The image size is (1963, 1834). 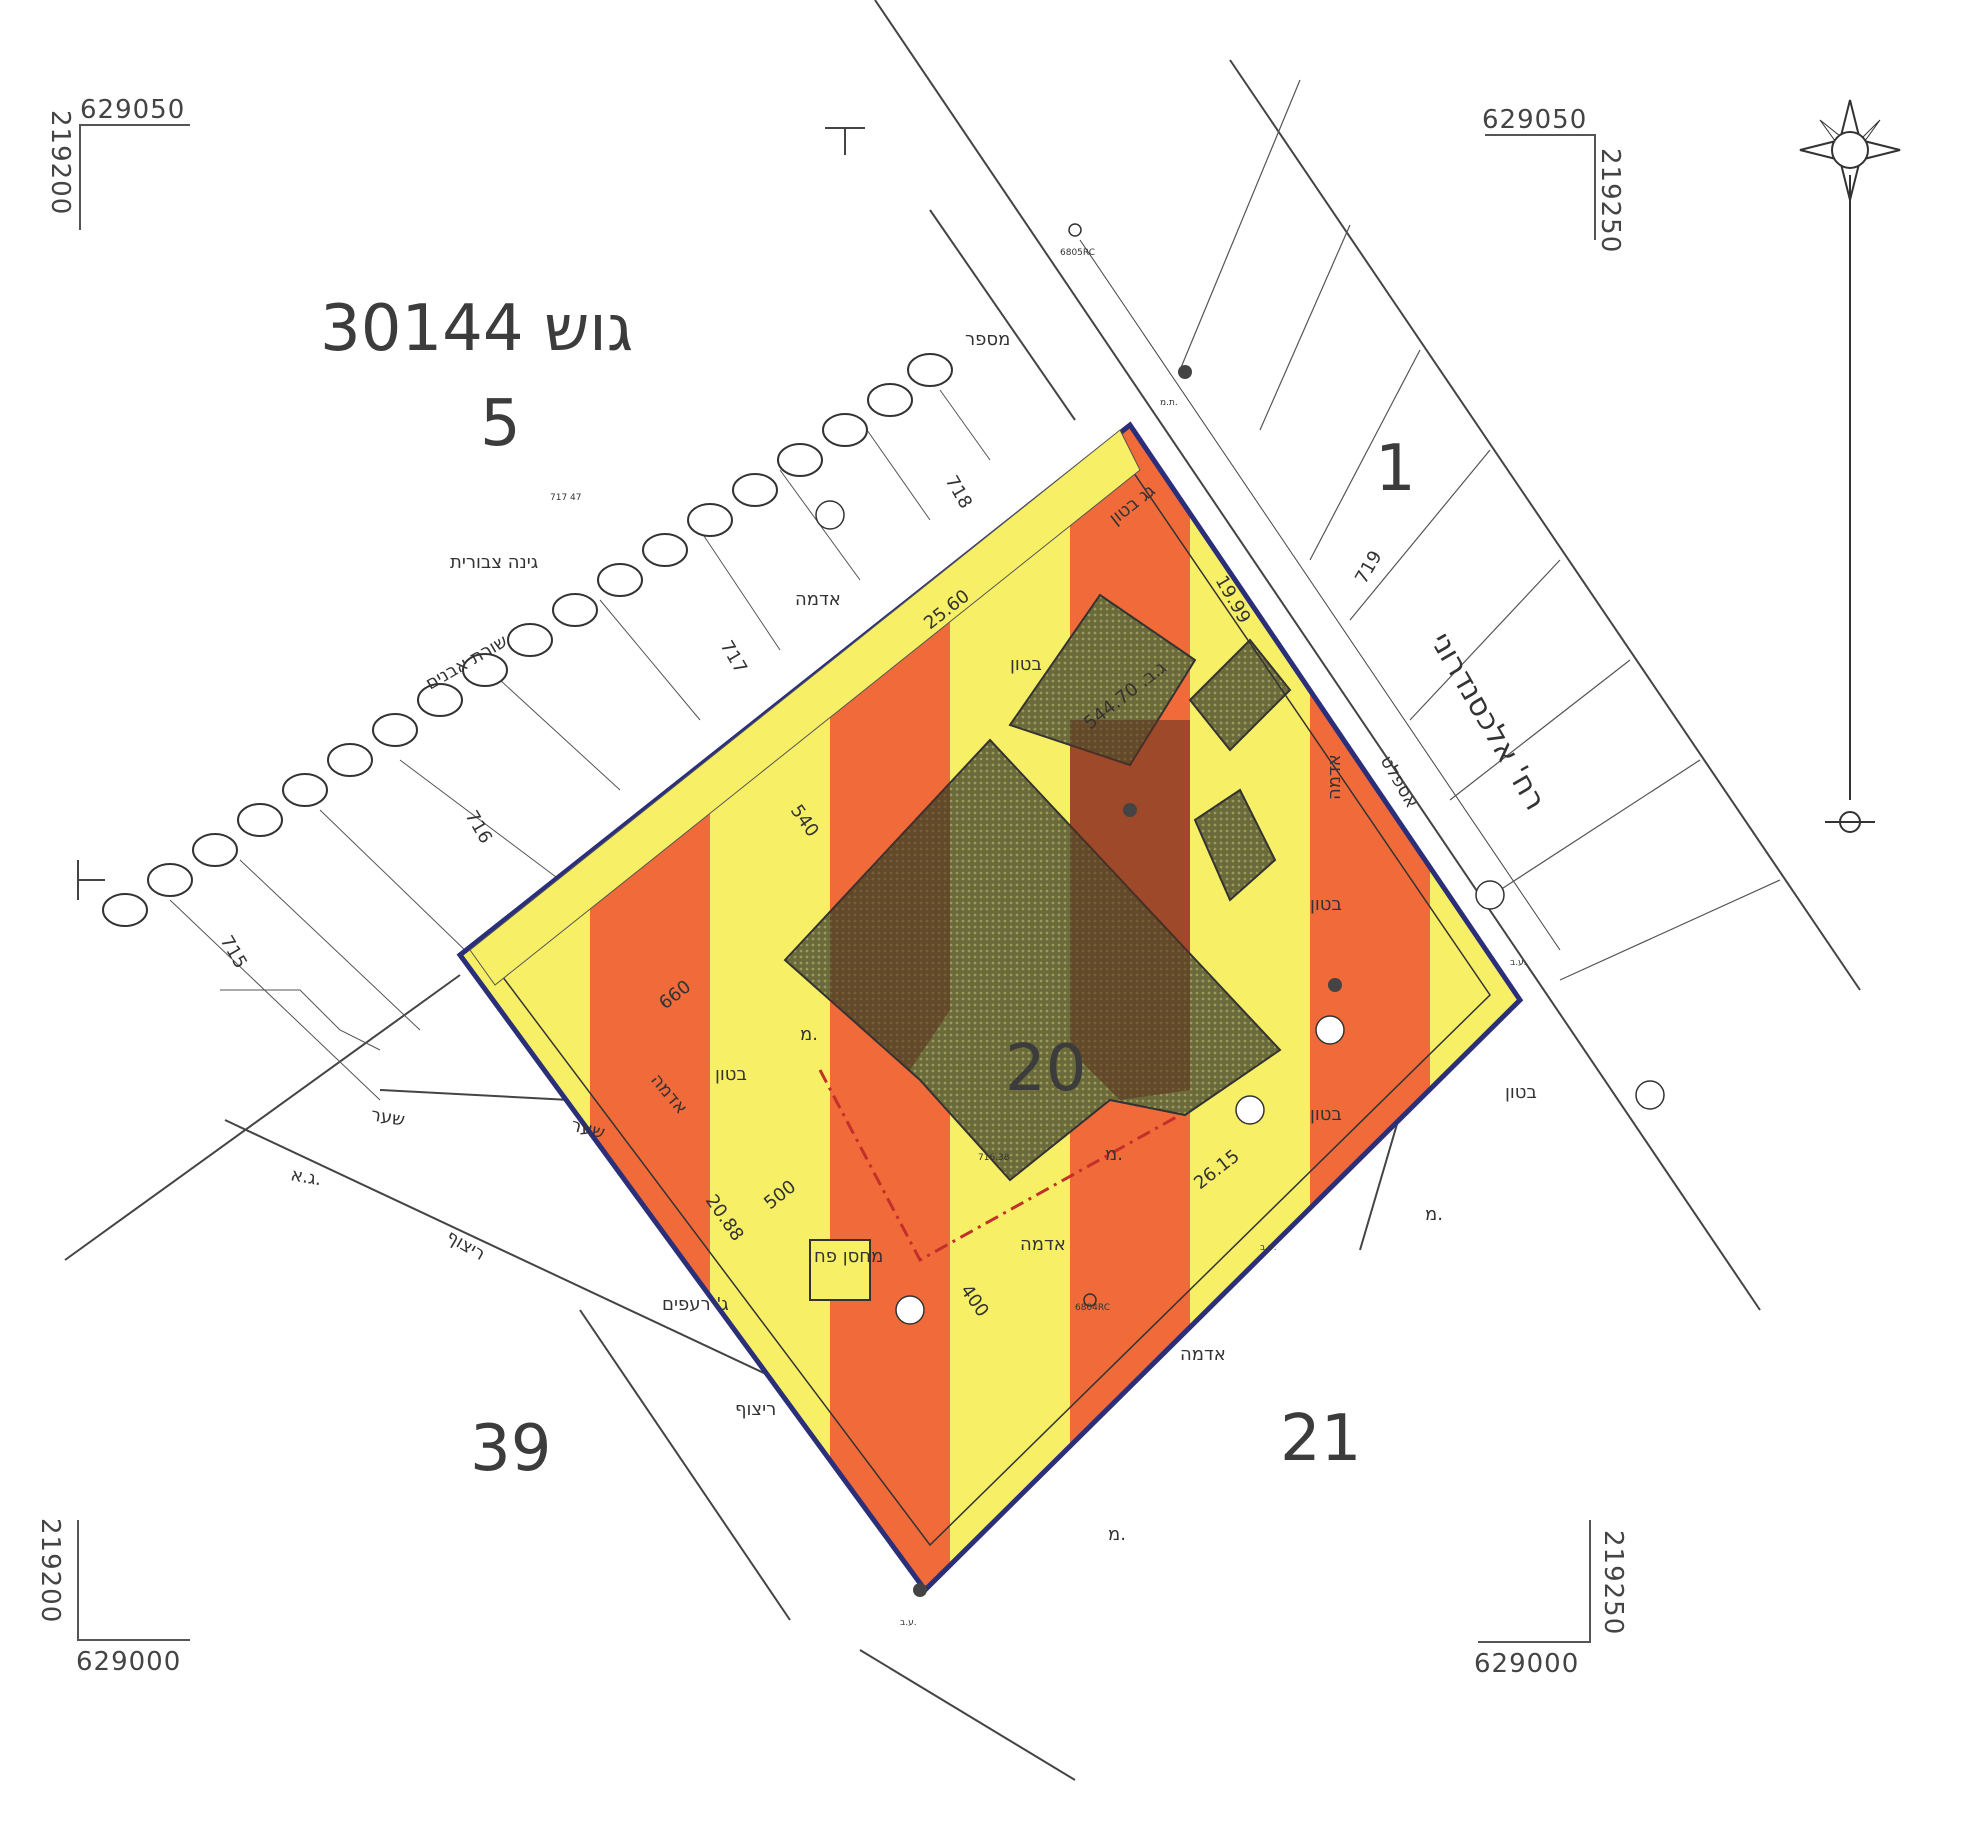 What do you see at coordinates (306, 1177) in the screenshot?
I see `ga-label: ג.א.` at bounding box center [306, 1177].